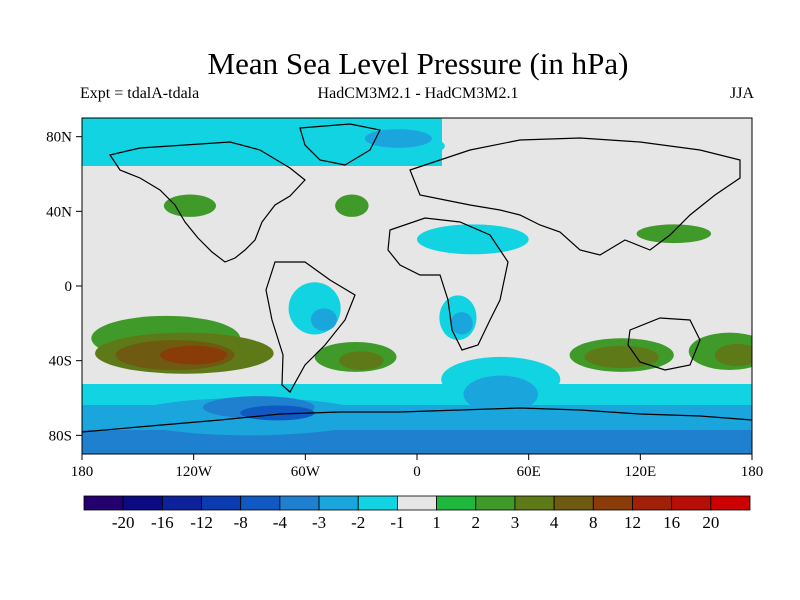 This screenshot has height=600, width=800. What do you see at coordinates (575, 196) in the screenshot?
I see `coast-europe-asia` at bounding box center [575, 196].